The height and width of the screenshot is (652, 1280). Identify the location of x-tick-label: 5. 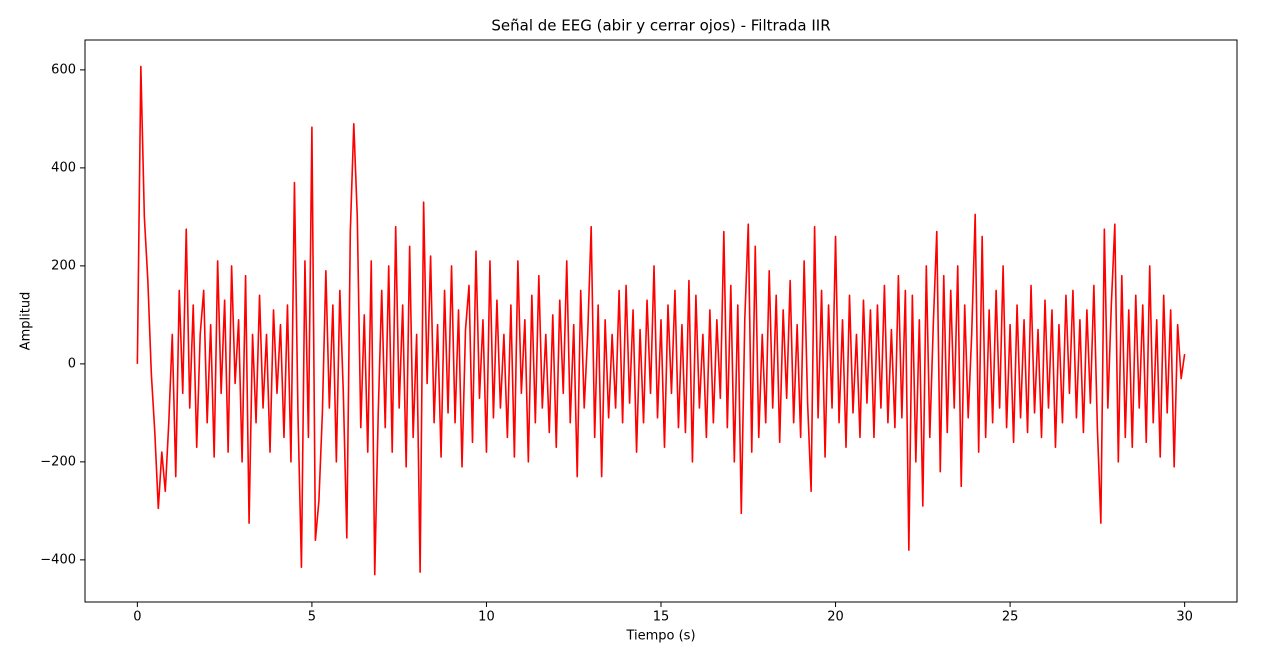
(312, 617).